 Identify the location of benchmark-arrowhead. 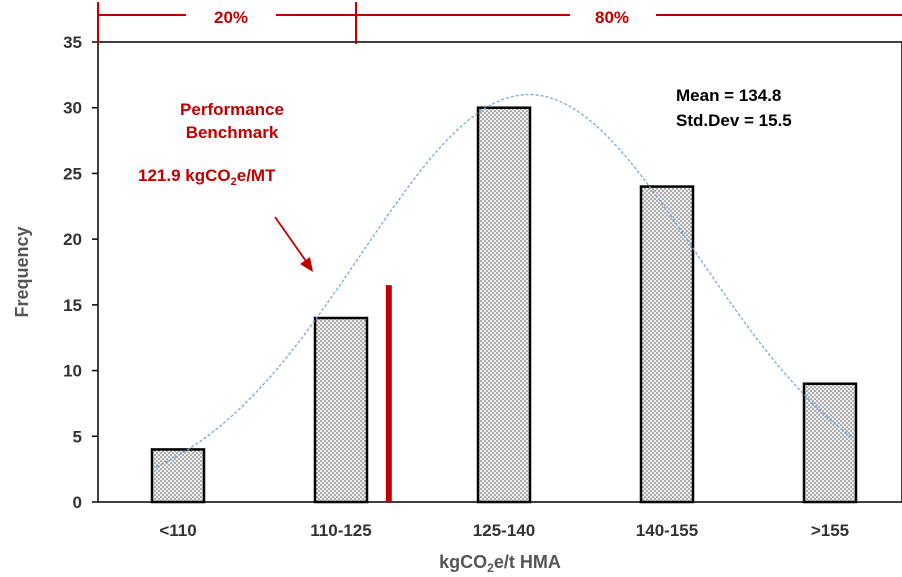
(306, 264).